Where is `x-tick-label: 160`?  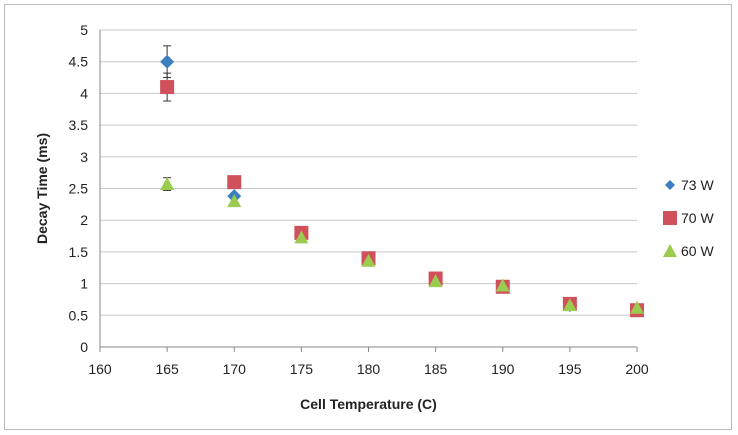 x-tick-label: 160 is located at coordinates (100, 369).